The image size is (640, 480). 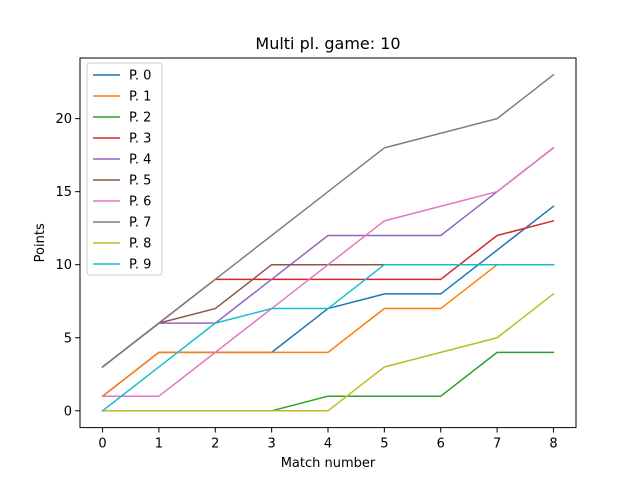 I want to click on legend-label: P. 9, so click(x=140, y=265).